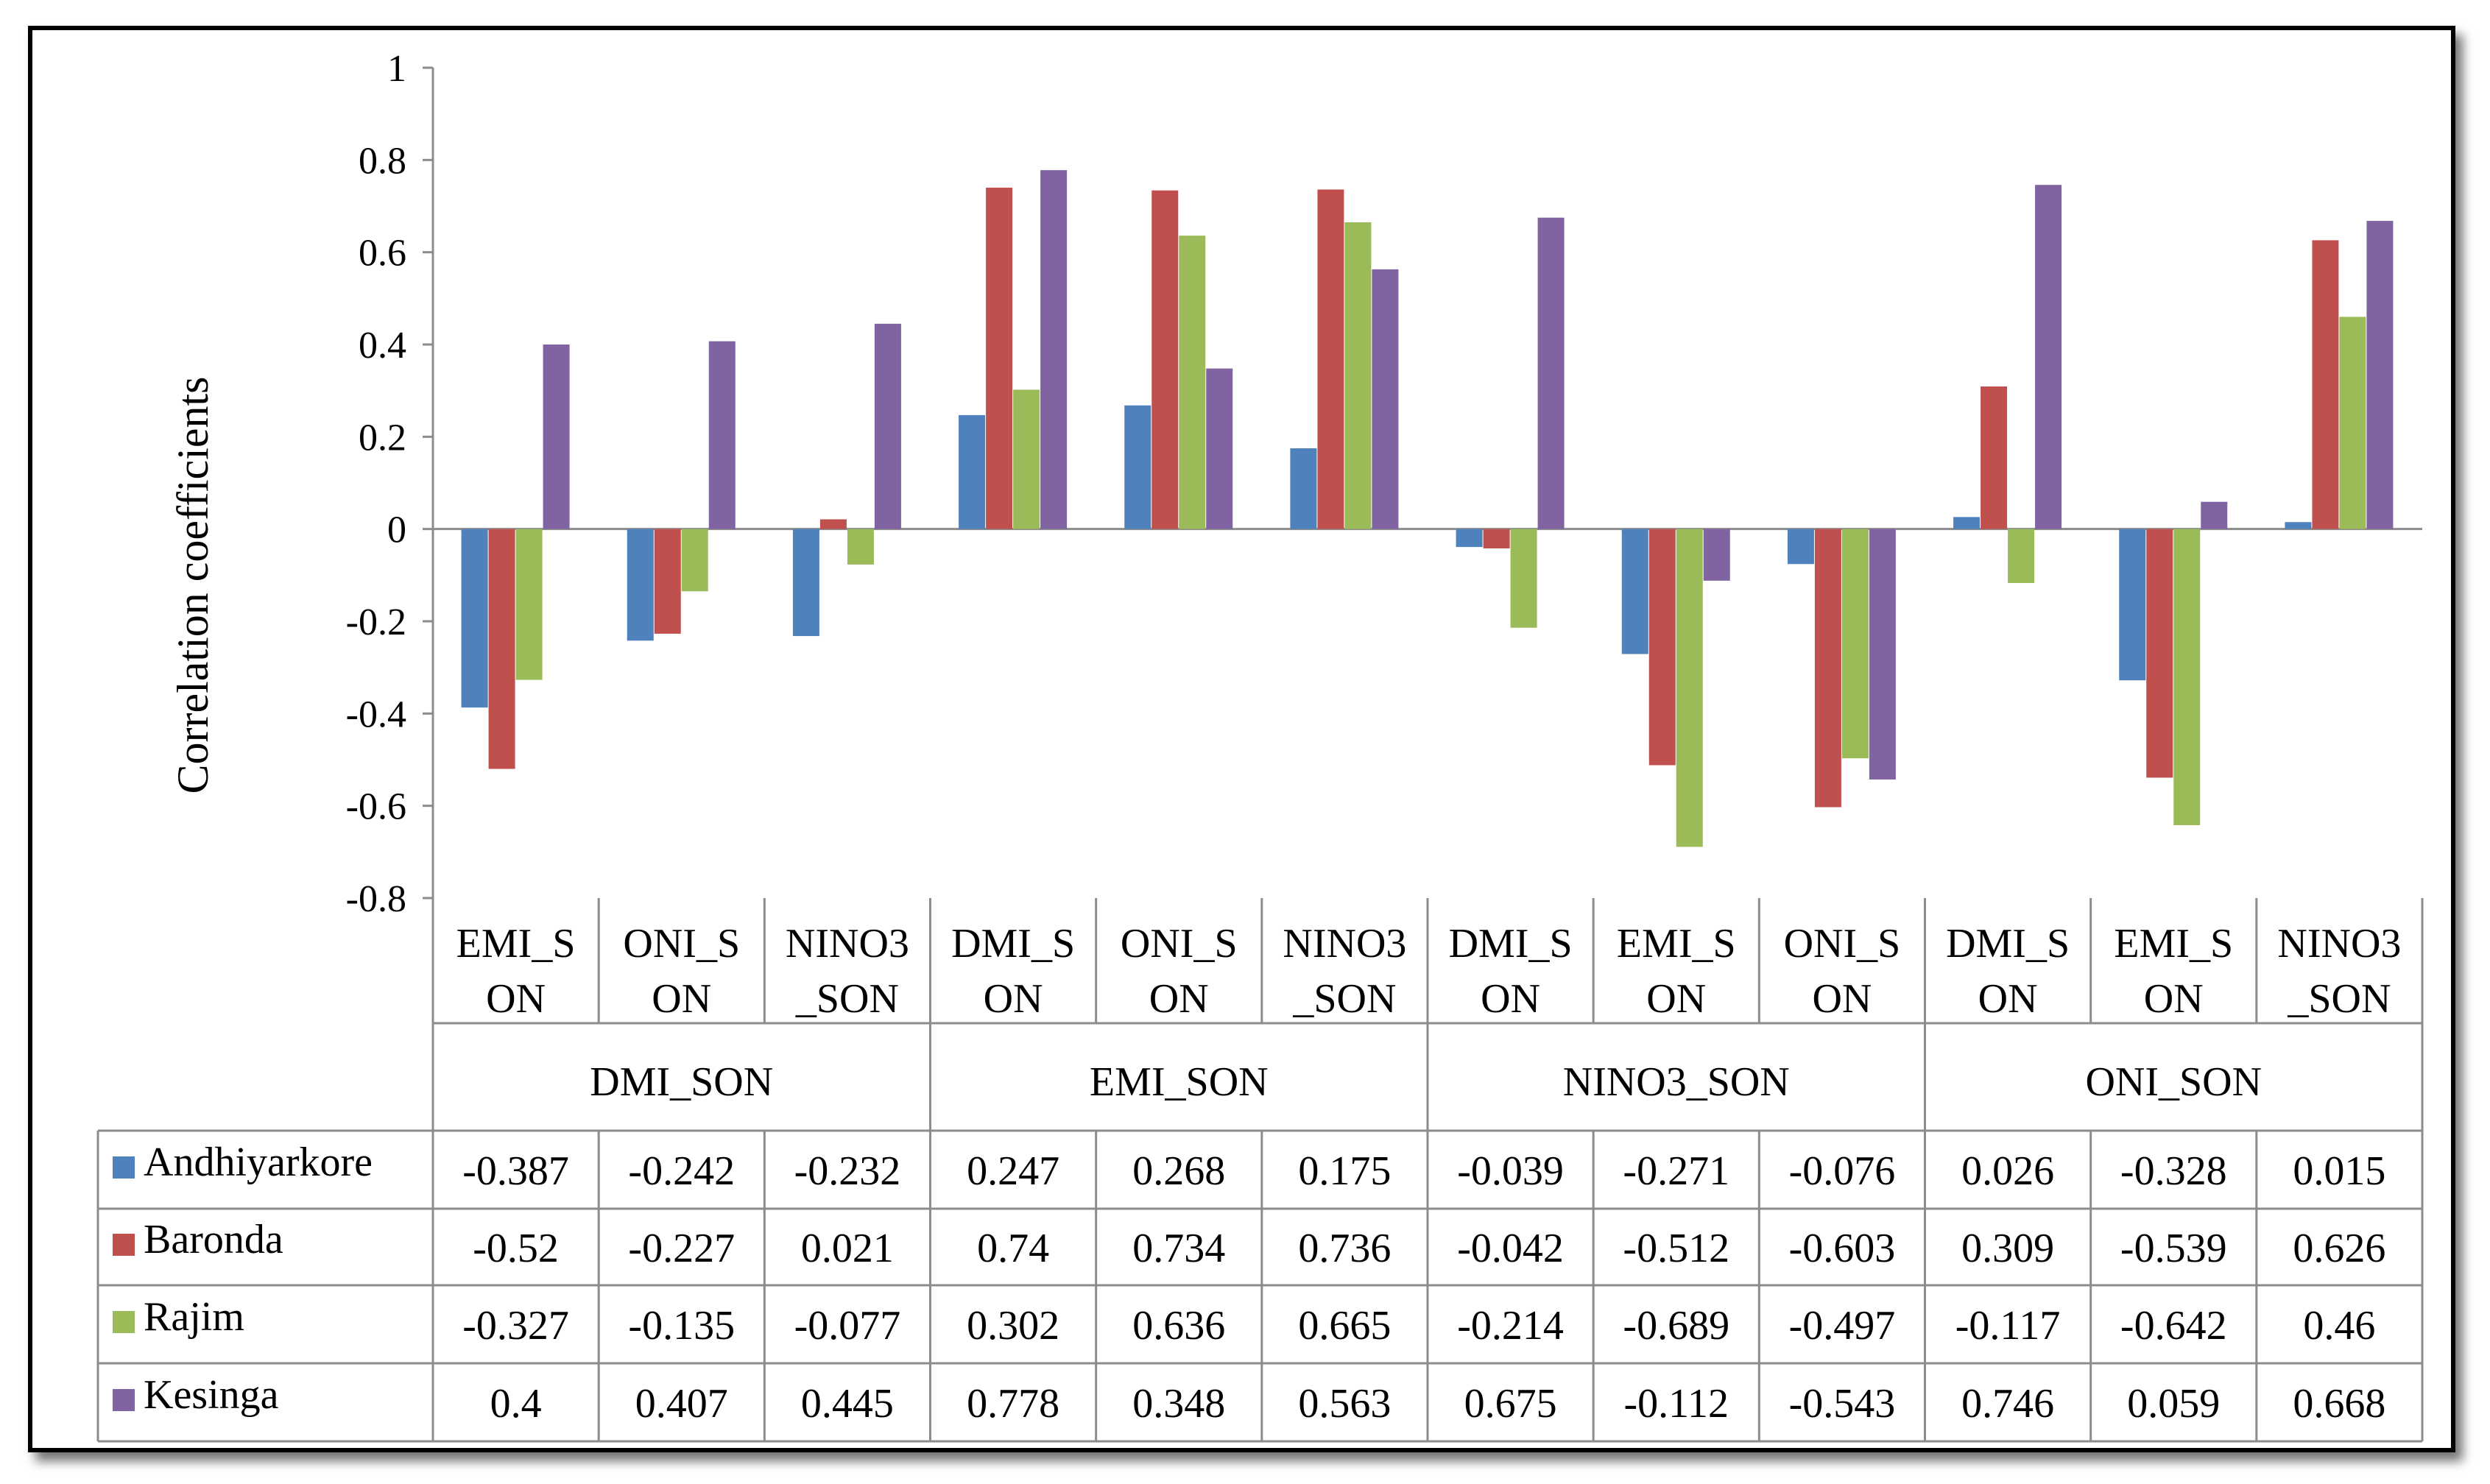 Image resolution: width=2490 pixels, height=1484 pixels. What do you see at coordinates (2339, 1248) in the screenshot?
I see `table-value: 0.626` at bounding box center [2339, 1248].